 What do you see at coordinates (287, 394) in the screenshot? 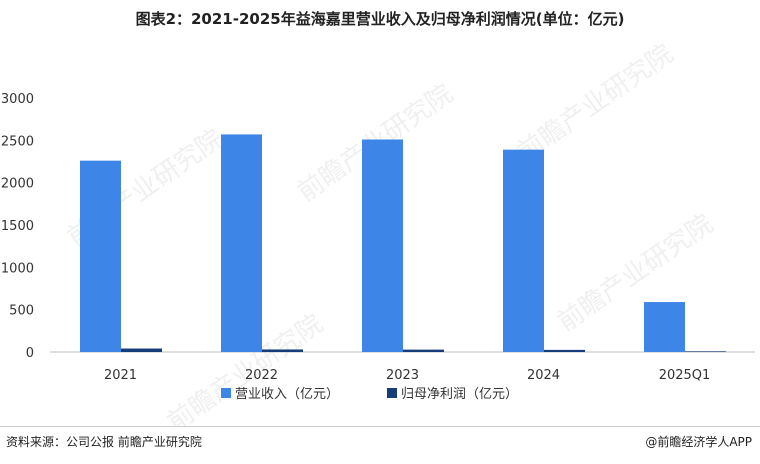
I see `legend-label: 营业收入（亿元）` at bounding box center [287, 394].